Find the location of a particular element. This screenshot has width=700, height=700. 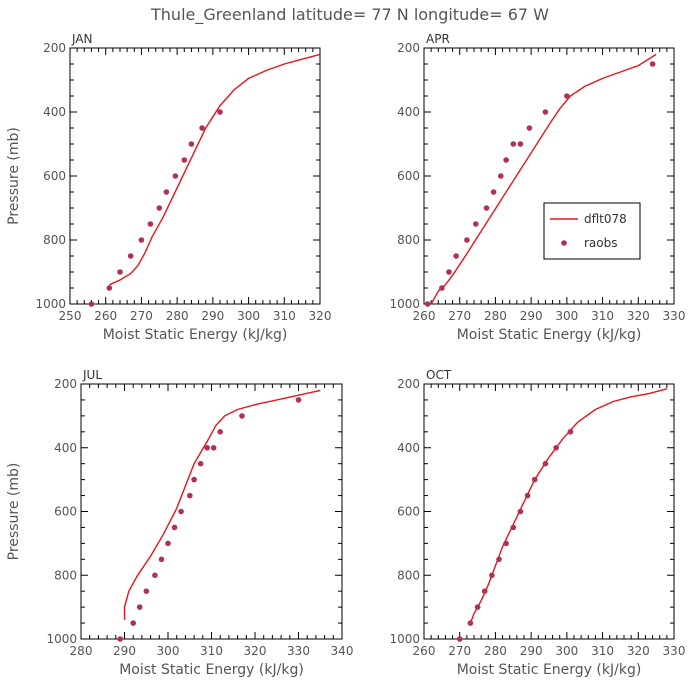

panel-title: JAN is located at coordinates (82, 39).